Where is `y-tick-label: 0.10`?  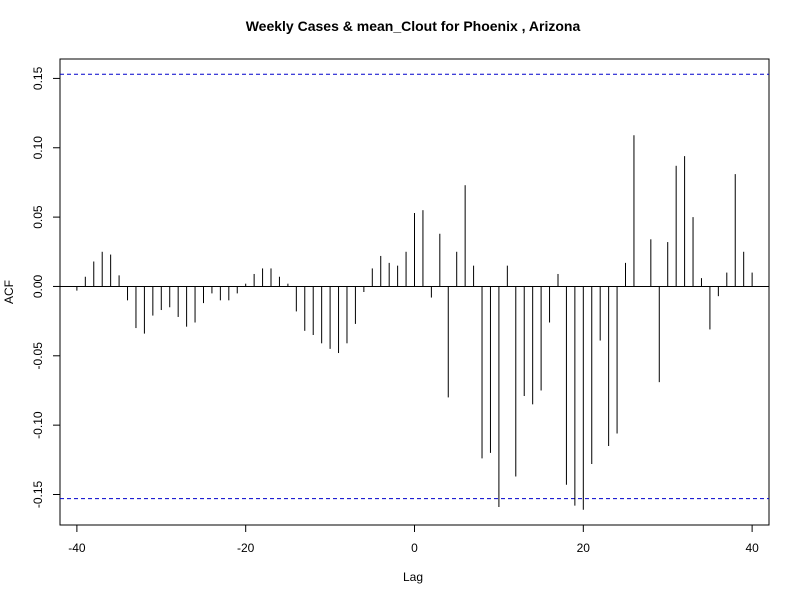
y-tick-label: 0.10 is located at coordinates (38, 148).